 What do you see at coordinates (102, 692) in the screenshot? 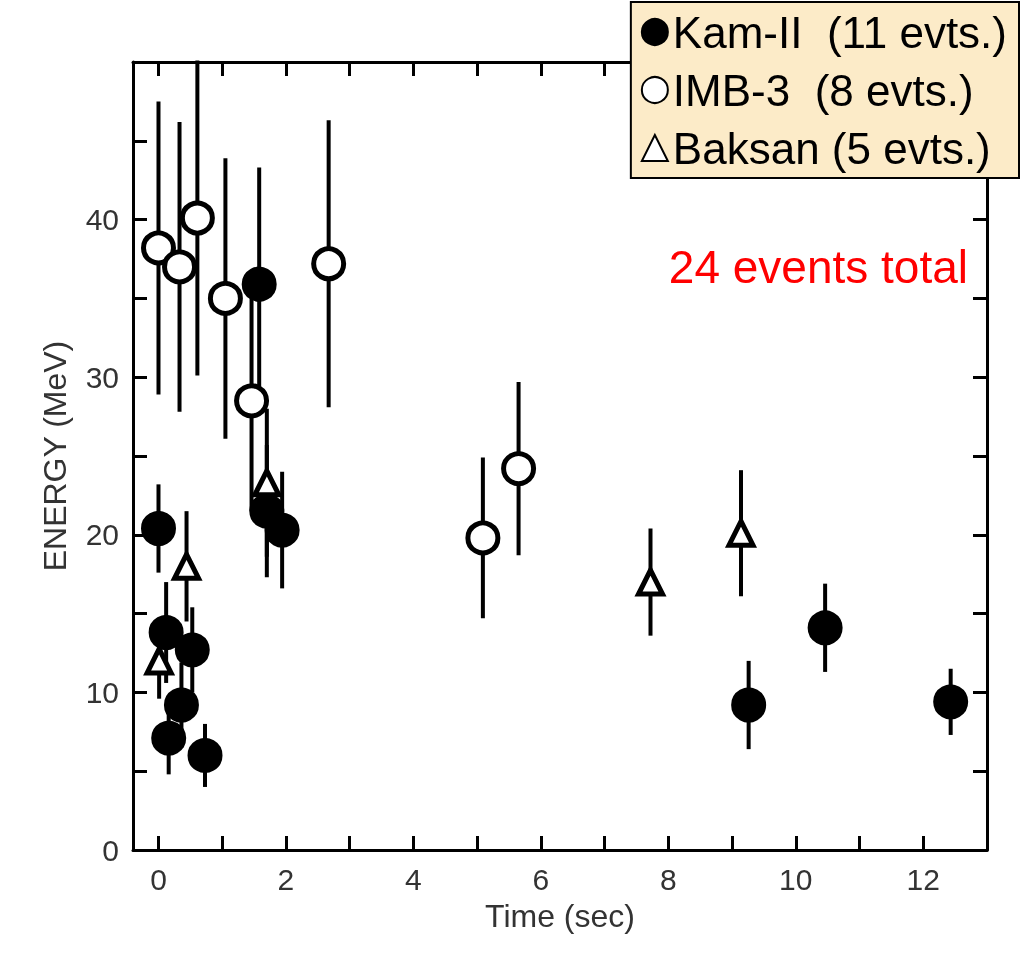
I see `y-tick-label: 10` at bounding box center [102, 692].